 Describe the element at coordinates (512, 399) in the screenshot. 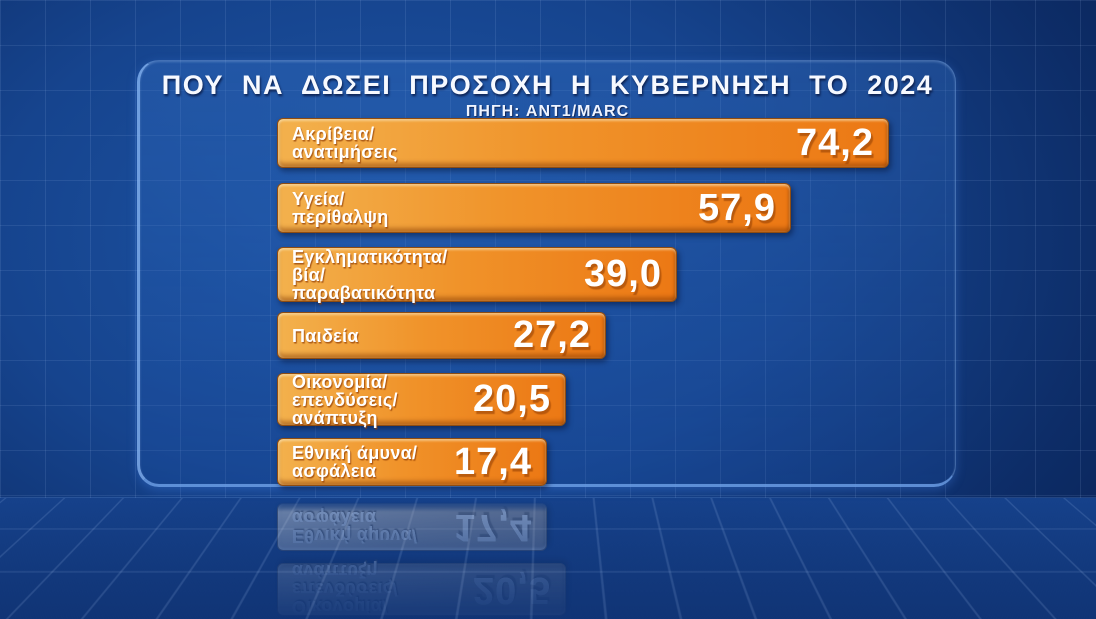

I see `bar-value: 20,5` at that location.